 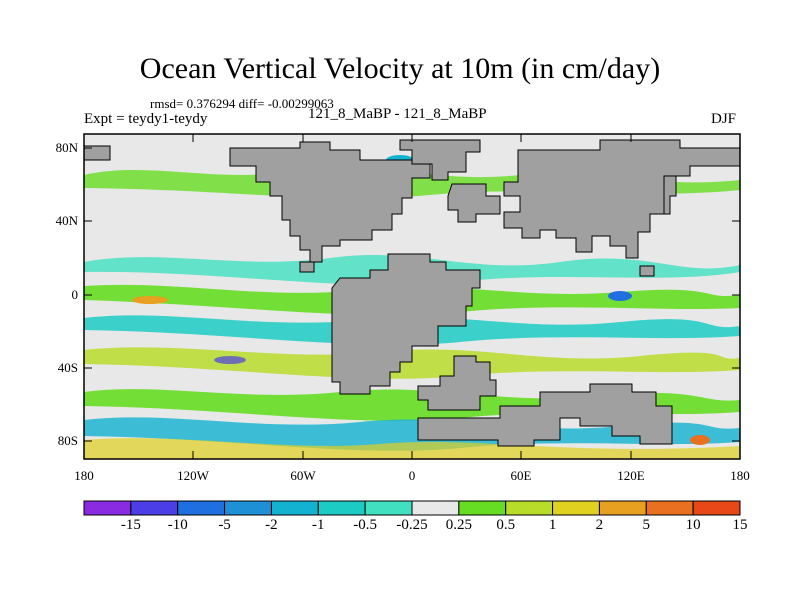 What do you see at coordinates (457, 383) in the screenshot?
I see `africa` at bounding box center [457, 383].